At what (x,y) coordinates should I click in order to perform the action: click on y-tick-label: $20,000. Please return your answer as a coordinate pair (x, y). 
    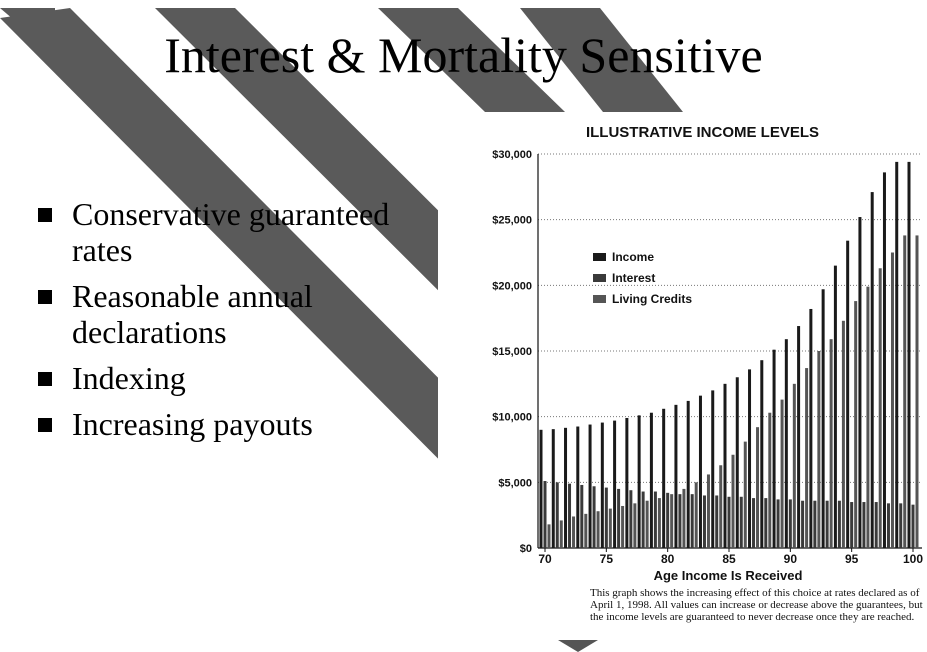
    Looking at the image, I should click on (512, 286).